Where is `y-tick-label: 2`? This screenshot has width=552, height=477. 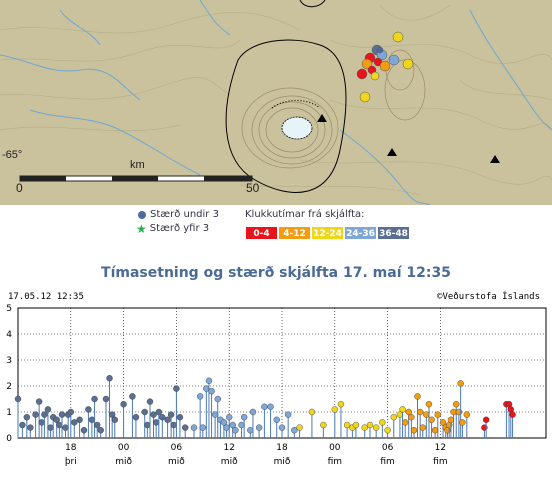
y-tick-label: 2 is located at coordinates (9, 387).